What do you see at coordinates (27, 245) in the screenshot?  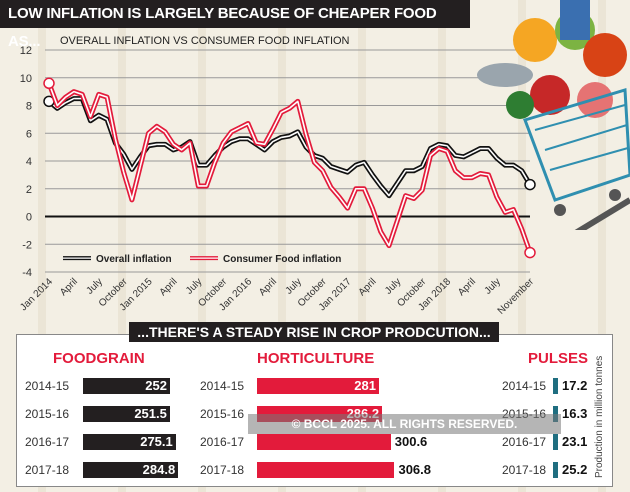 I see `y-tick-label: -2` at bounding box center [27, 245].